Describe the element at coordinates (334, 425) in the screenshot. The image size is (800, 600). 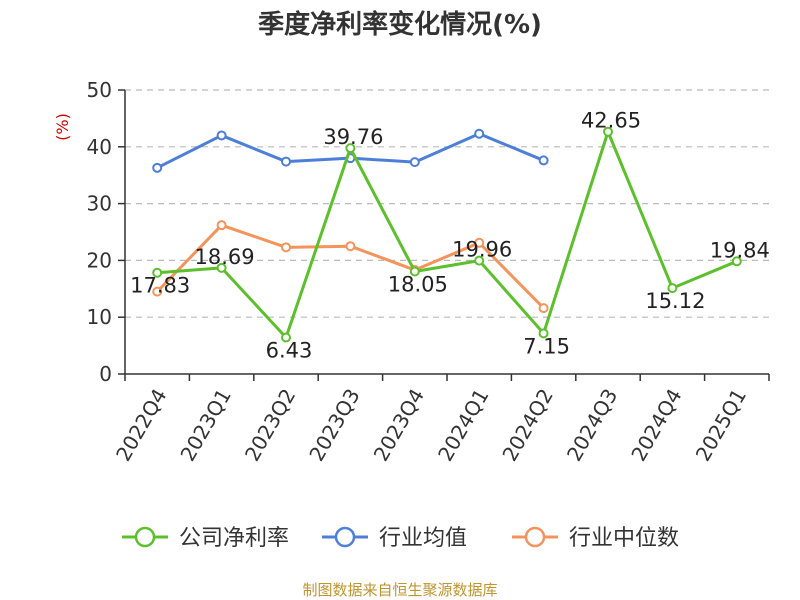
I see `x-tick-label: 2023Q3` at that location.